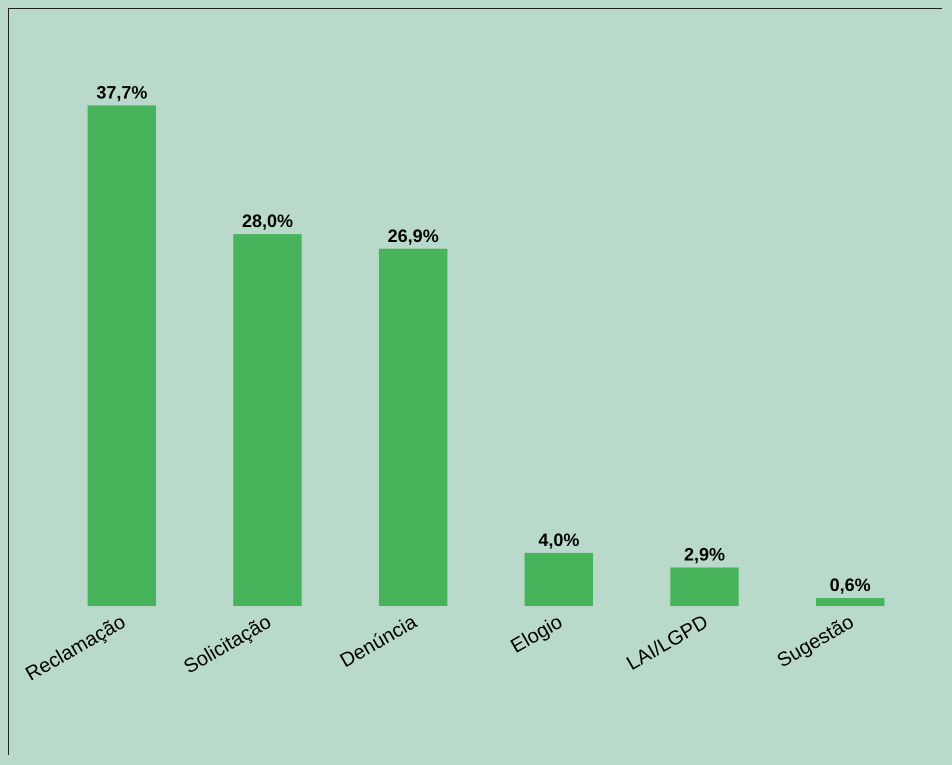  Describe the element at coordinates (705, 554) in the screenshot. I see `data-label: 2,9%` at that location.